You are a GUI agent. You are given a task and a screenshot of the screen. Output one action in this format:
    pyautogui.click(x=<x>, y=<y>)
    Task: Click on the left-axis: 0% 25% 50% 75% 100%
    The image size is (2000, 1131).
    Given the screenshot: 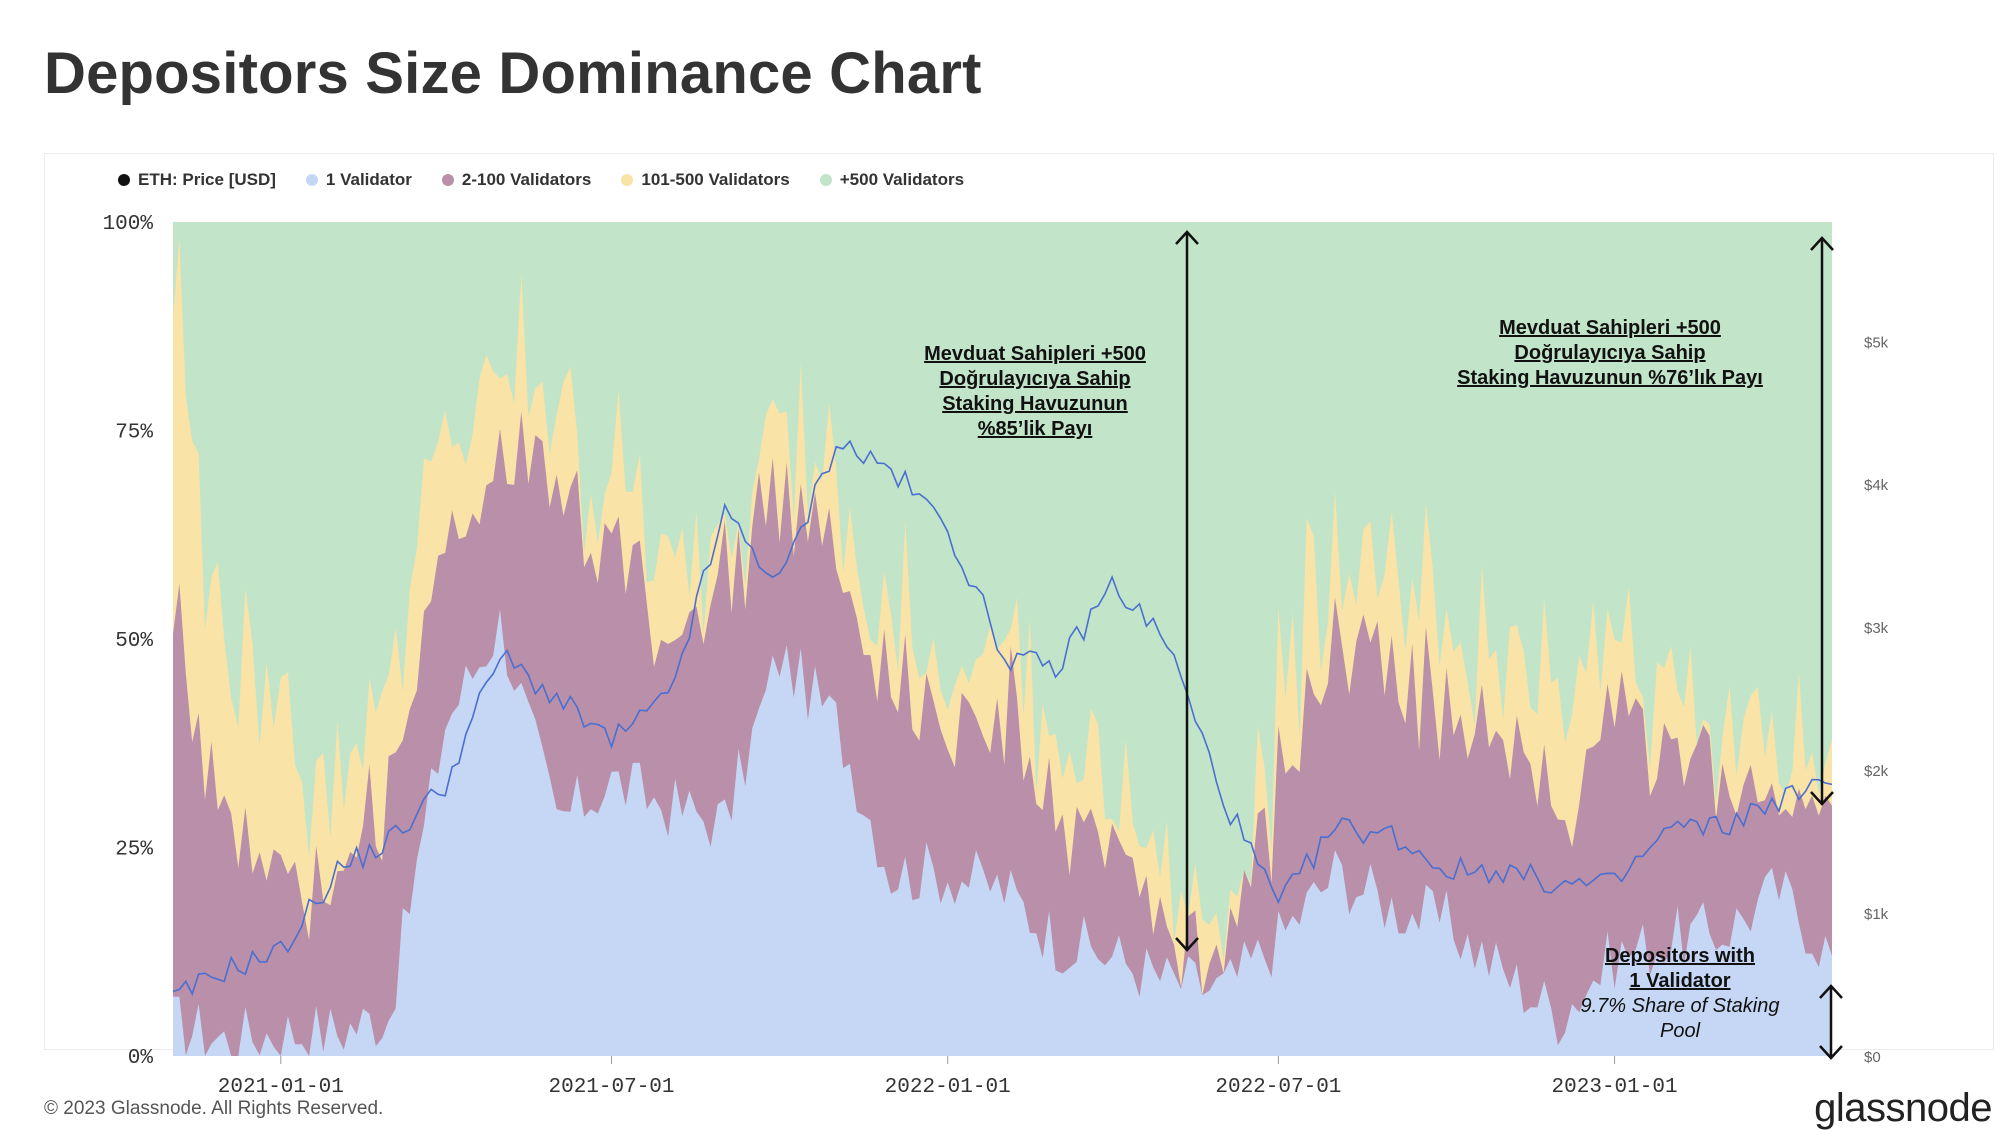 What is the action you would take?
    pyautogui.click(x=128, y=641)
    